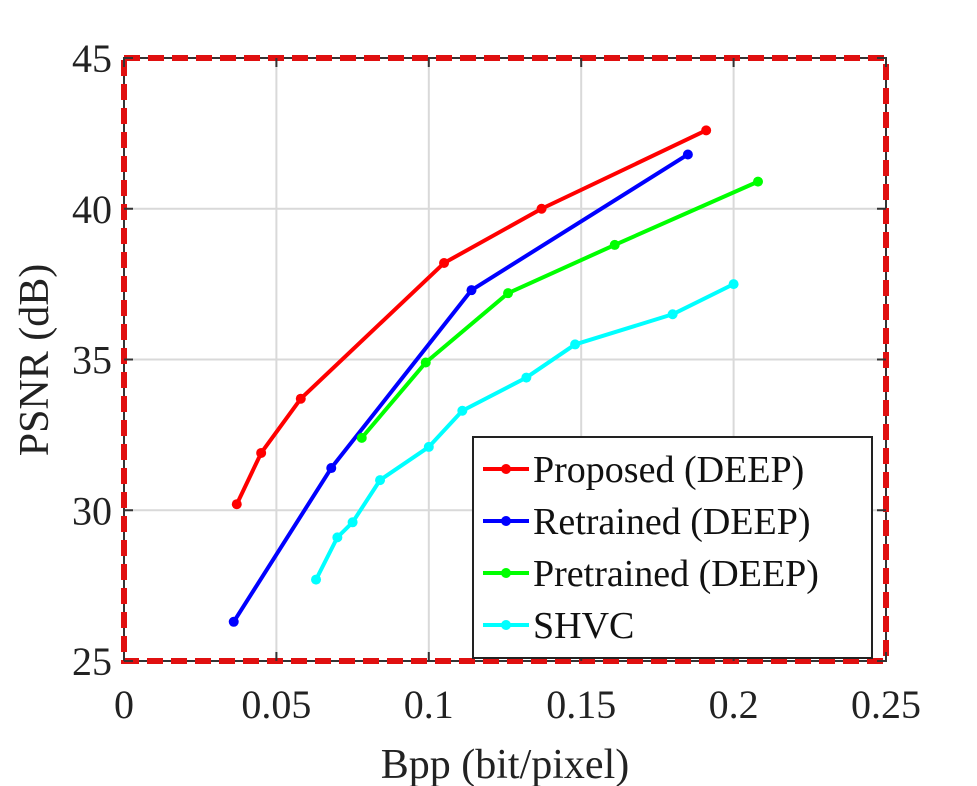  What do you see at coordinates (124, 704) in the screenshot?
I see `x-tick-label: 0` at bounding box center [124, 704].